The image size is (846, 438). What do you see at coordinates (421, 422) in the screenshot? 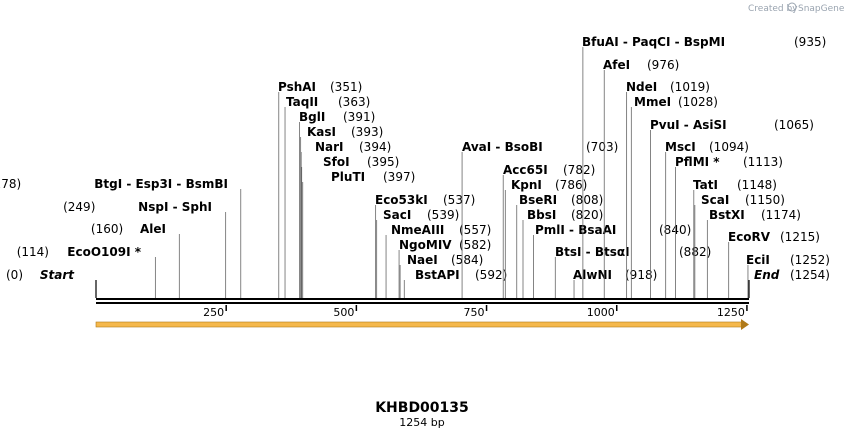
I see `sequence-length: 1254 bp` at bounding box center [421, 422].